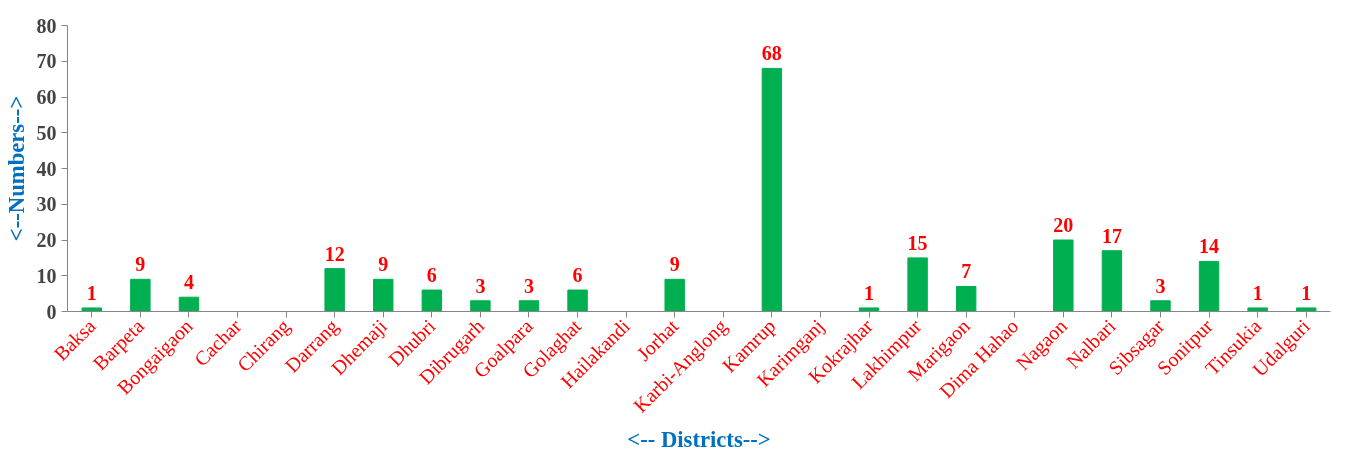 The width and height of the screenshot is (1358, 461). Describe the element at coordinates (16, 168) in the screenshot. I see `y-axis-title: <--Numbers-->` at that location.